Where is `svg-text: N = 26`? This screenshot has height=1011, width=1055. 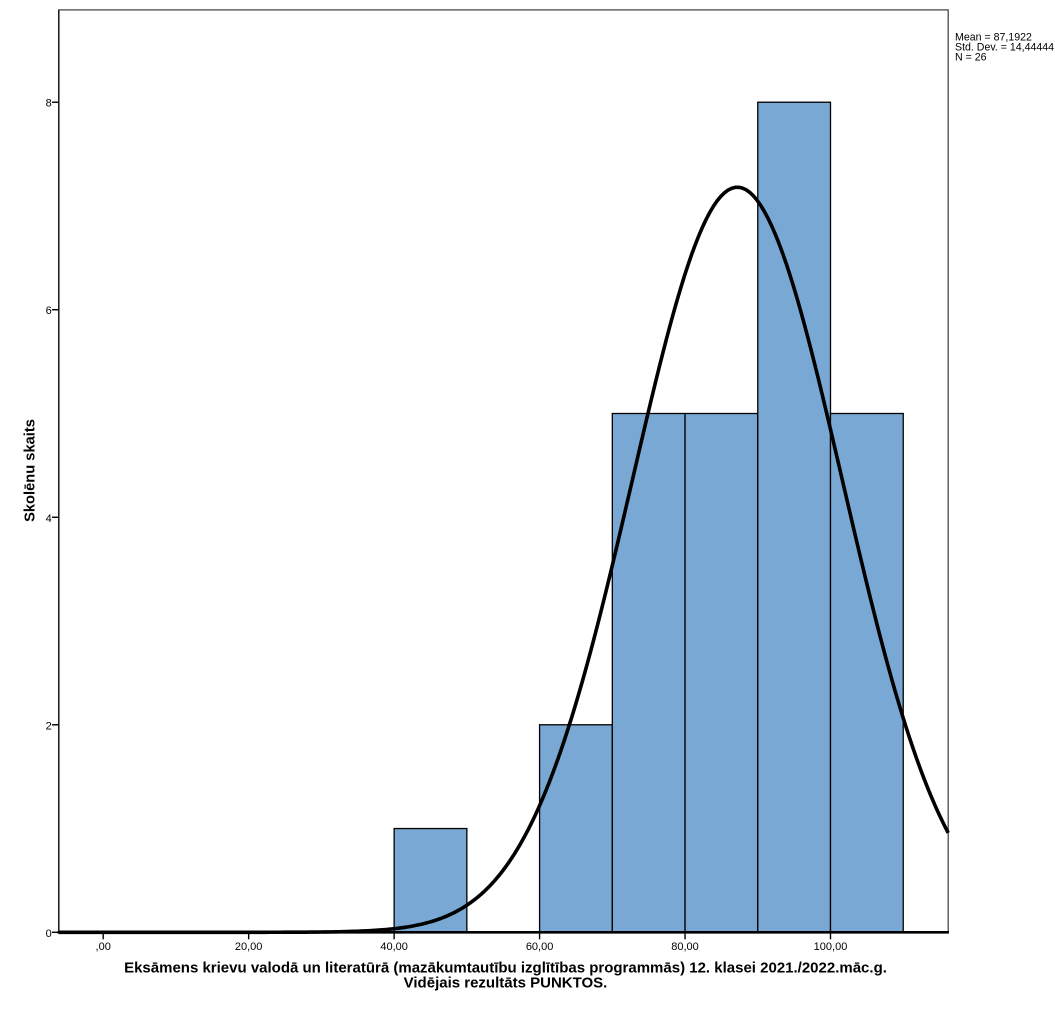 svg-text: N = 26 is located at coordinates (971, 57).